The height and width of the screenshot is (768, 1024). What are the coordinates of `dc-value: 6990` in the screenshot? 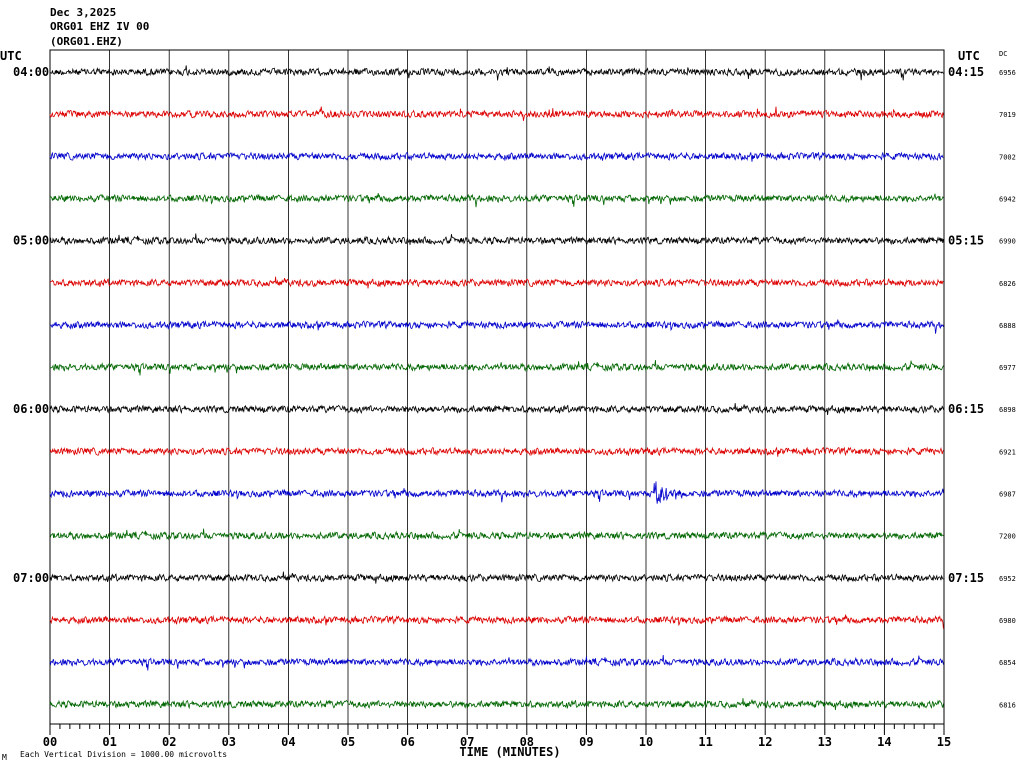 It's located at (1007, 242).